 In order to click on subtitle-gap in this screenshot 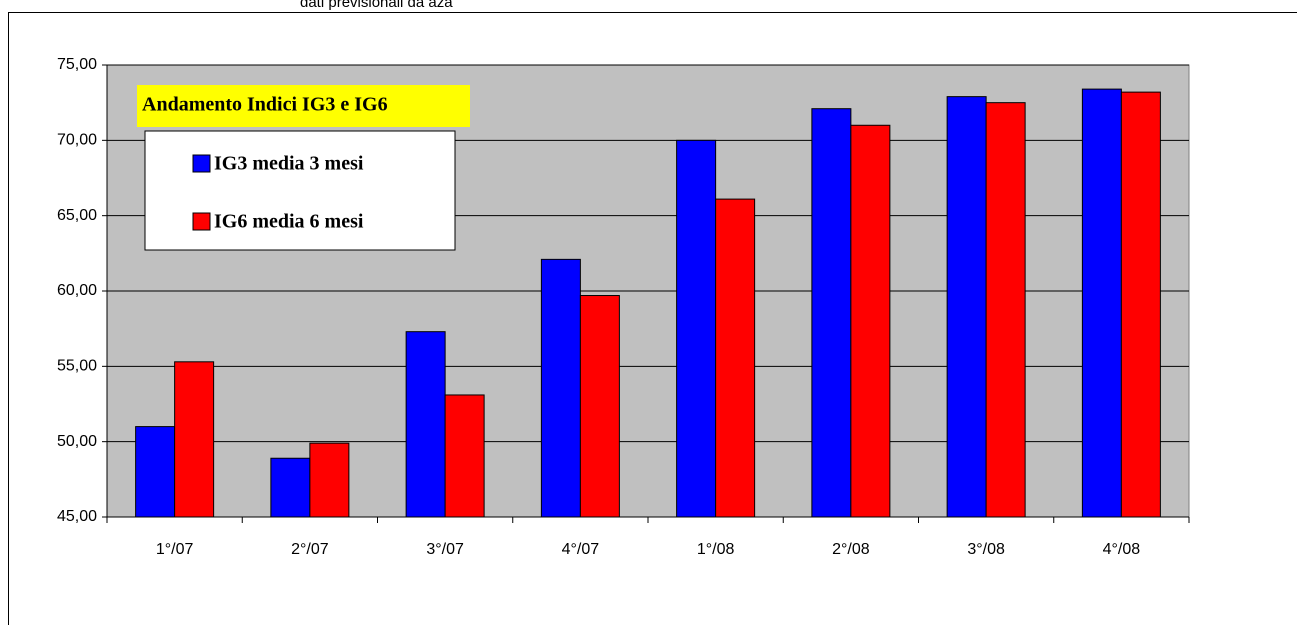, I will do `click(420, 6)`.